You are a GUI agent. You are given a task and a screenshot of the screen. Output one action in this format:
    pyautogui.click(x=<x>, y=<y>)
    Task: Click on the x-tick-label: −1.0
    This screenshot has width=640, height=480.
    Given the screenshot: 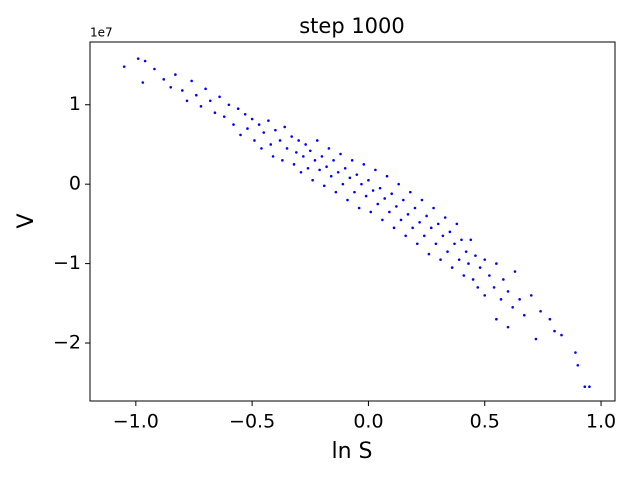 What is the action you would take?
    pyautogui.click(x=136, y=422)
    